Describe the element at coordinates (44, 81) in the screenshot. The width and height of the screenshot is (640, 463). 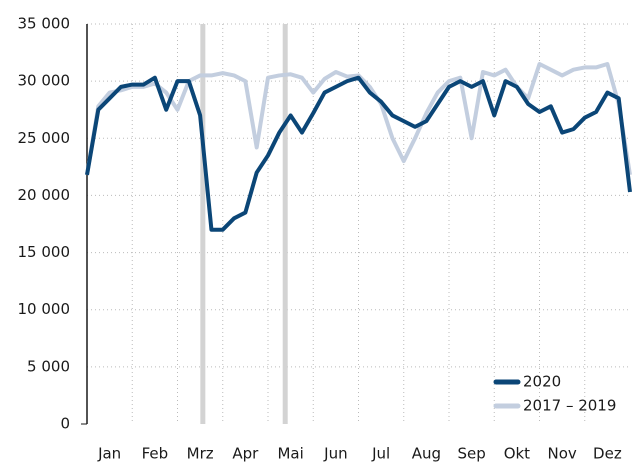
I see `y-tick-label: 30 000` at that location.